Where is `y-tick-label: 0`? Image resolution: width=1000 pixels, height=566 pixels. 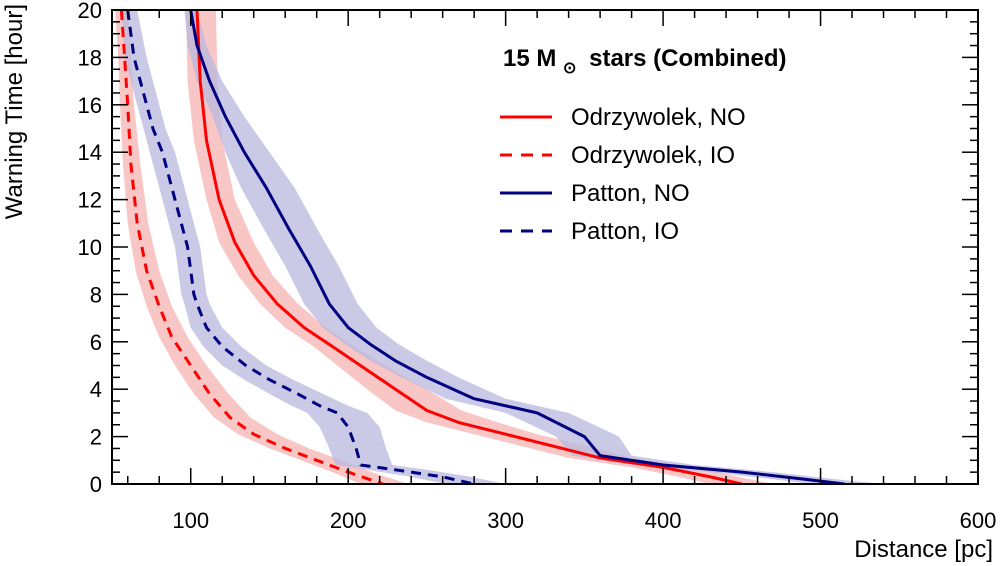
y-tick-label: 0 is located at coordinates (96, 484).